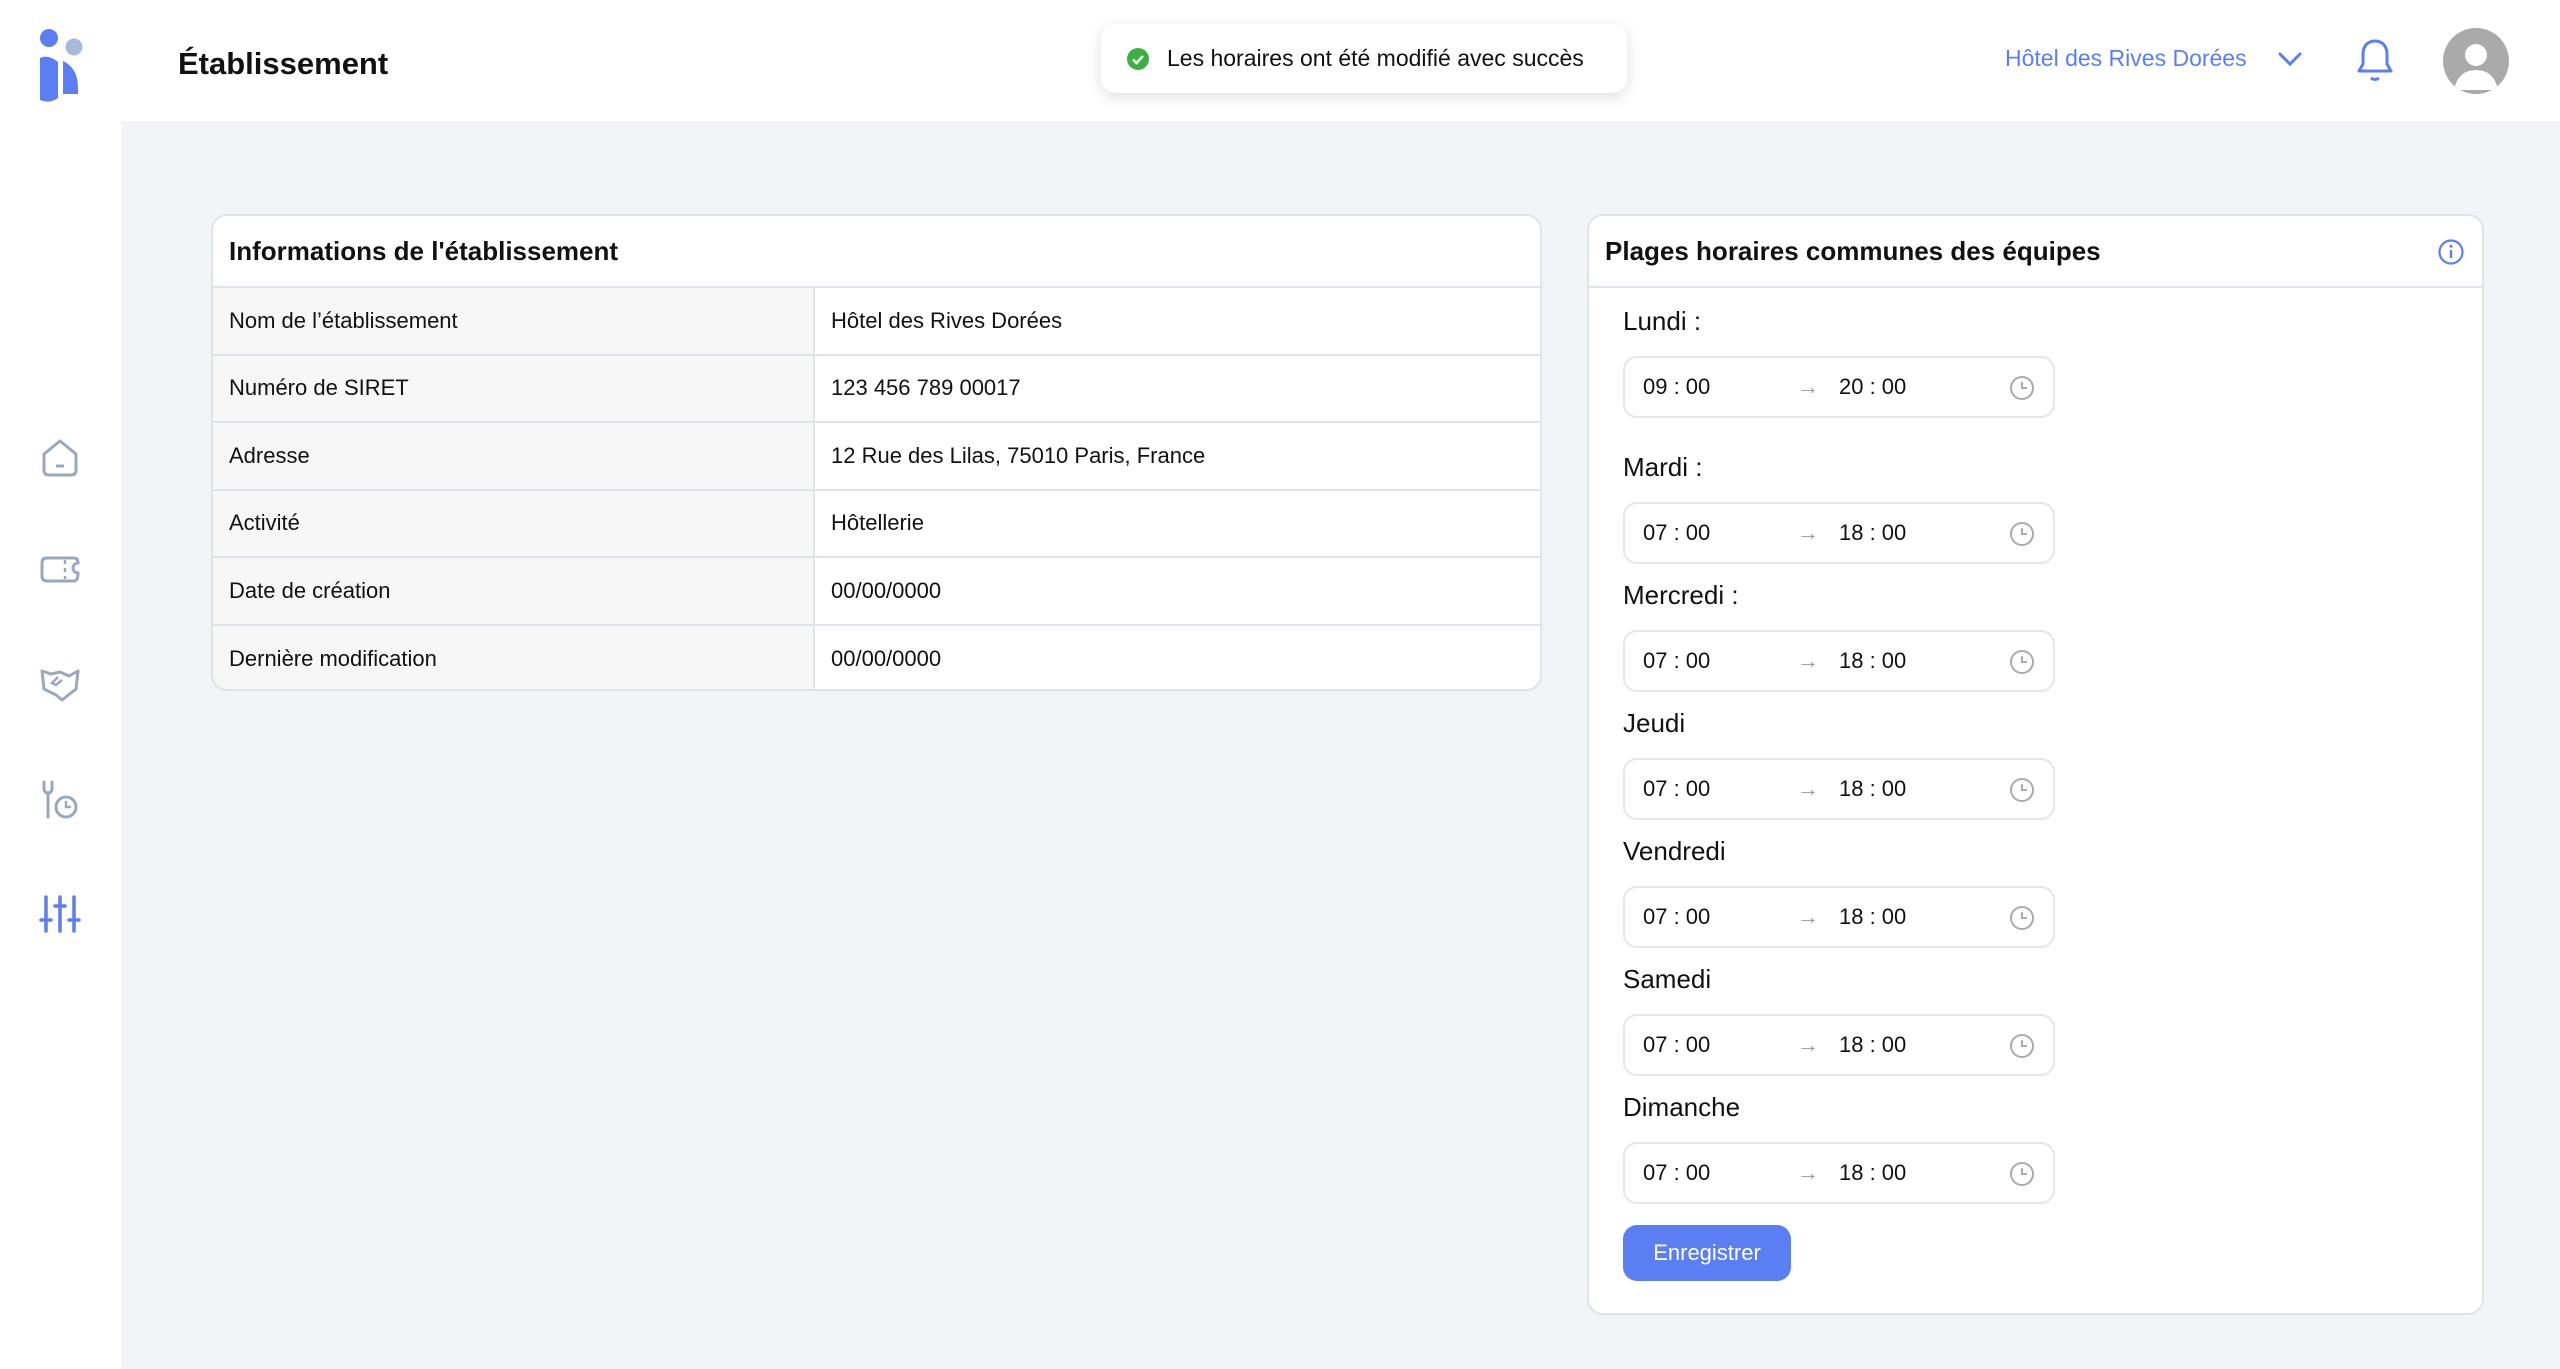 This screenshot has height=1369, width=2560. I want to click on establishment-selector: Hôtel des Rives Dorées, so click(2126, 58).